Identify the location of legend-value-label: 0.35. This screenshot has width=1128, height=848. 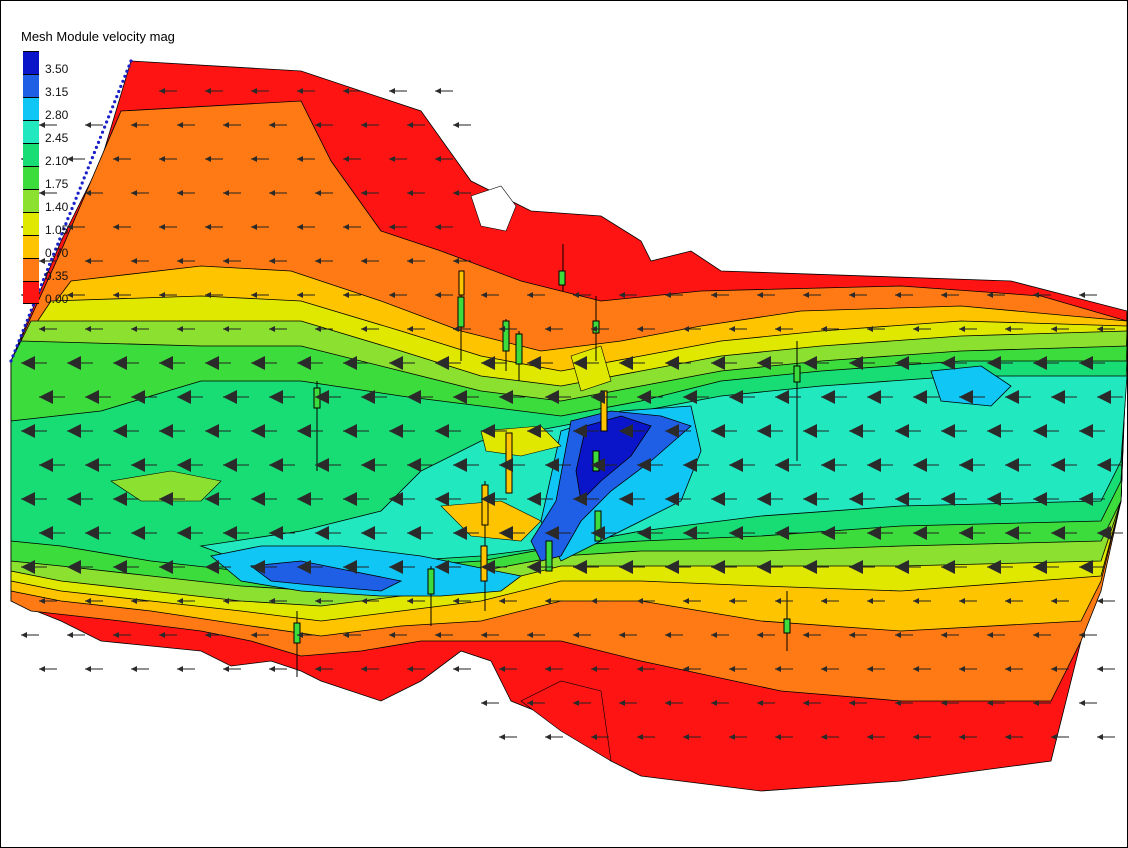
(57, 276).